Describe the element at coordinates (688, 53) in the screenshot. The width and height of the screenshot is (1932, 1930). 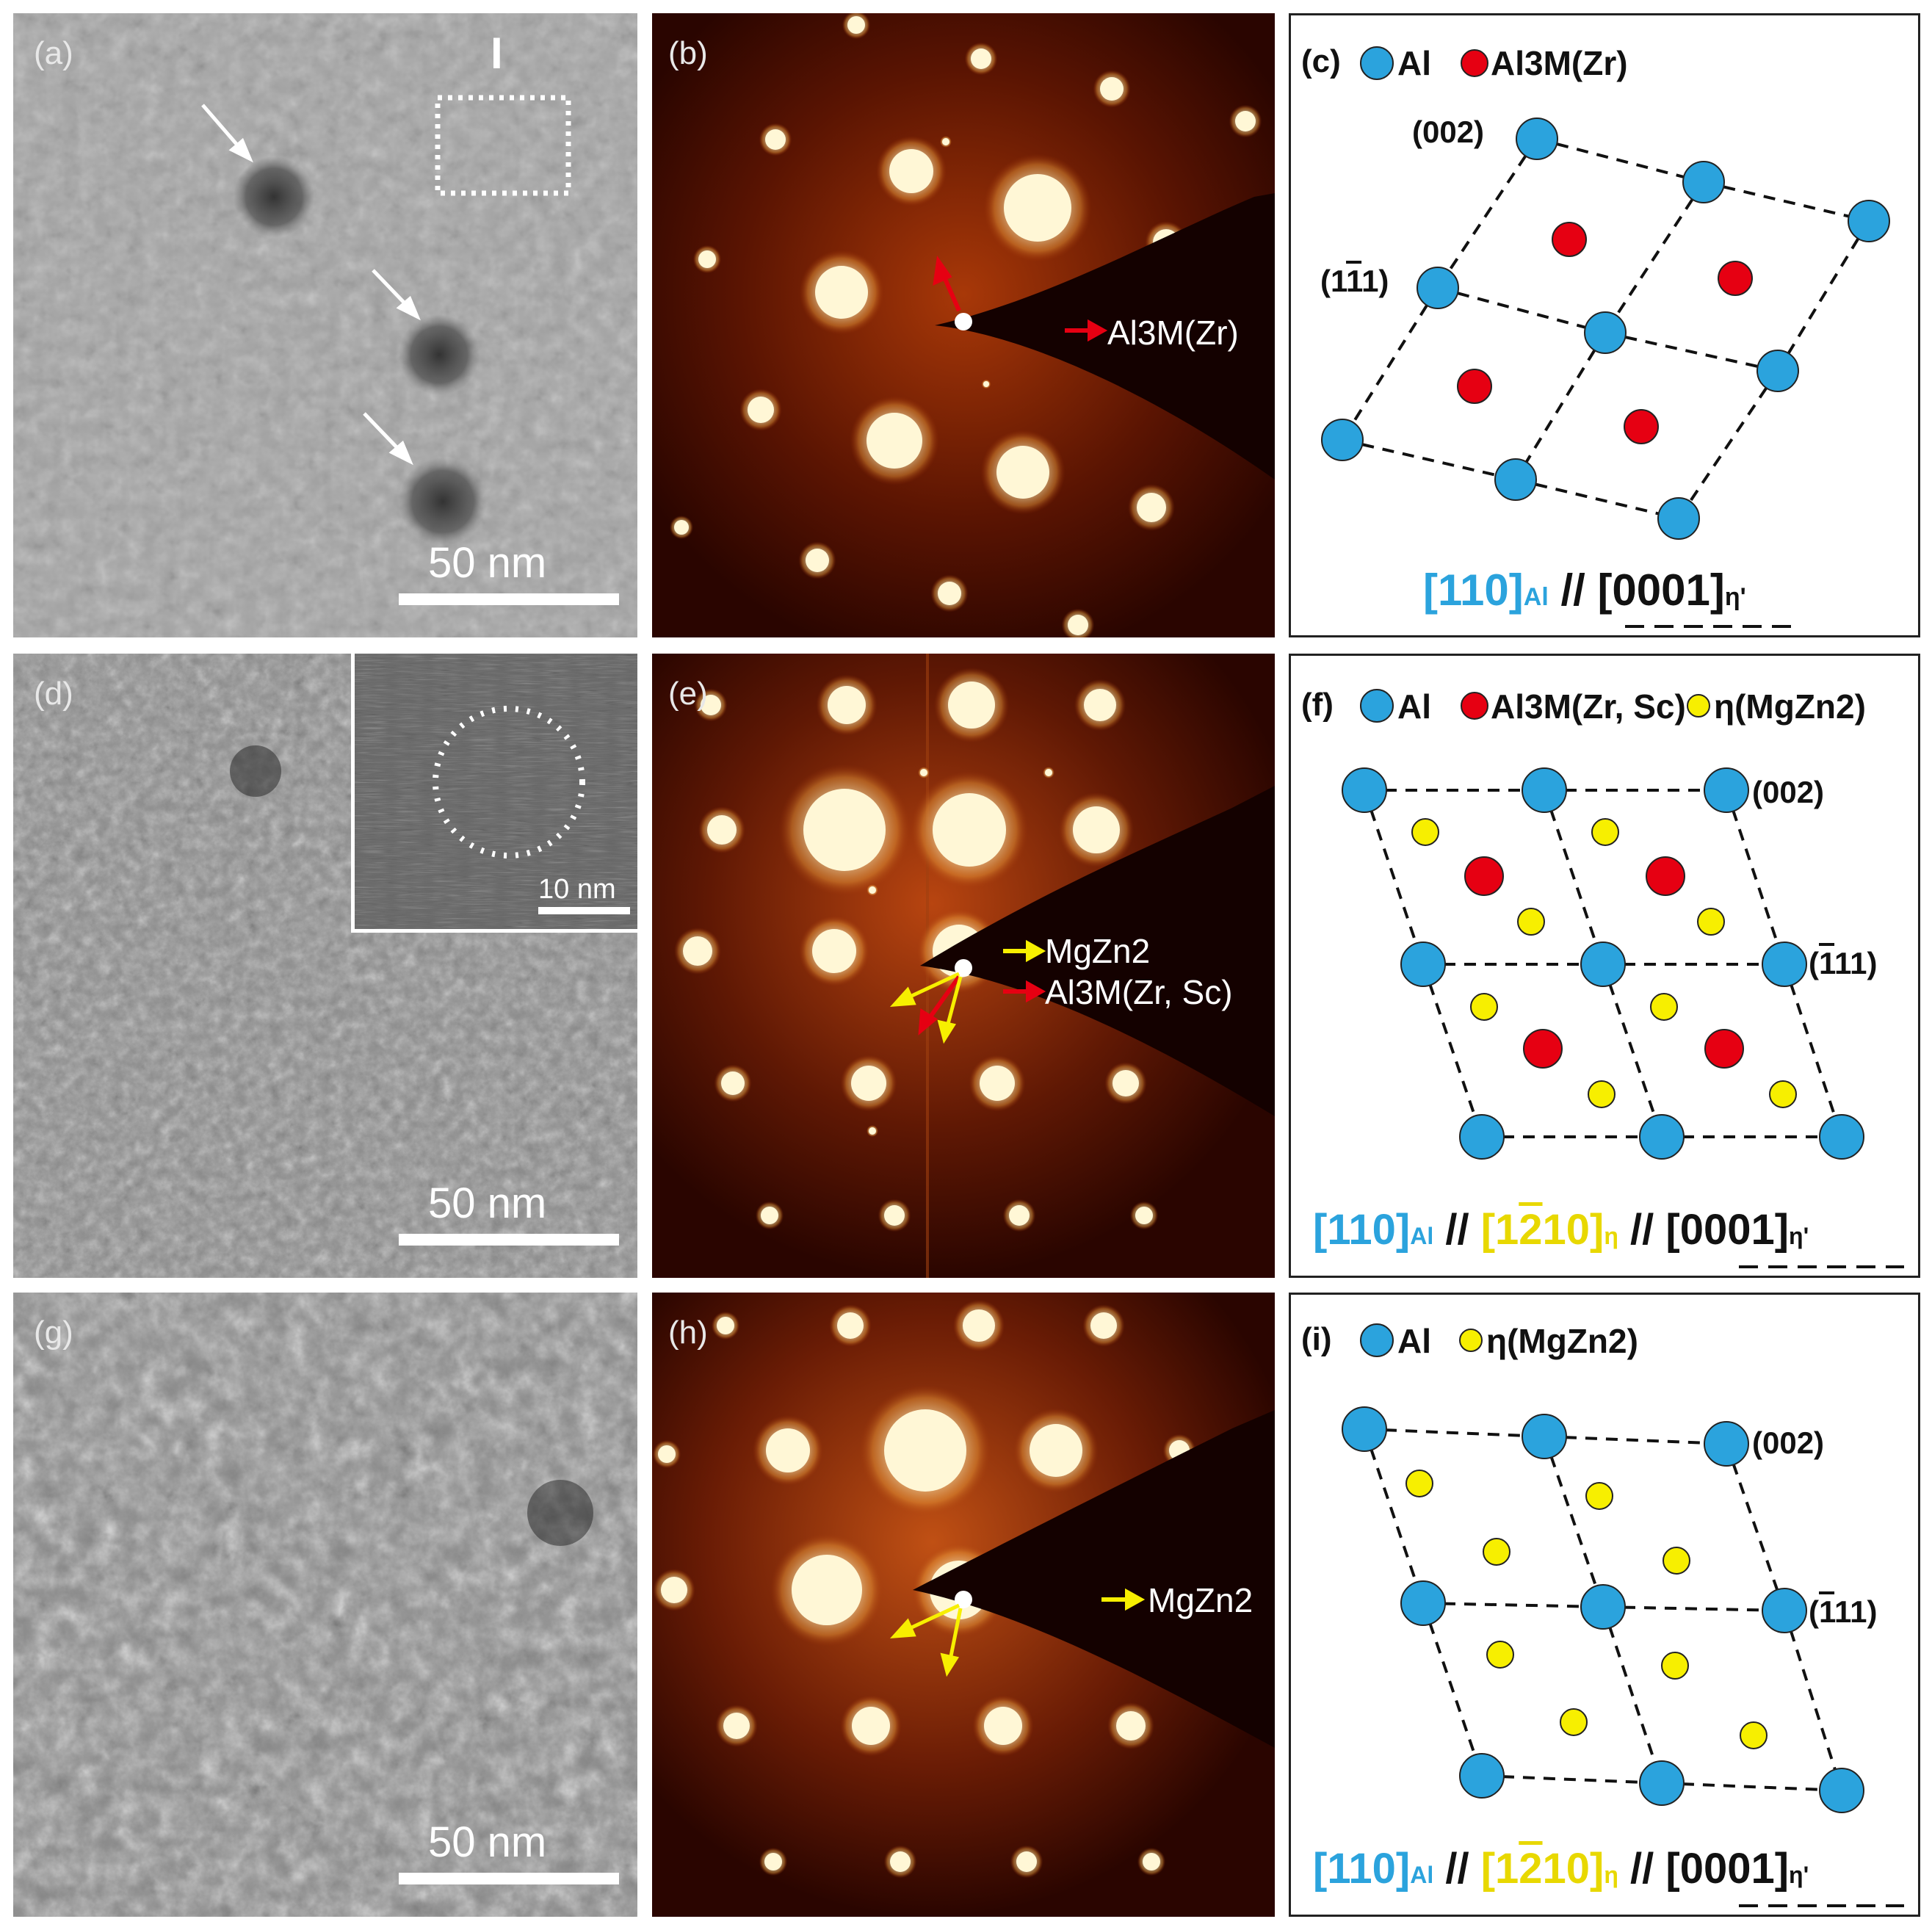
I see `panel-label: (b)` at that location.